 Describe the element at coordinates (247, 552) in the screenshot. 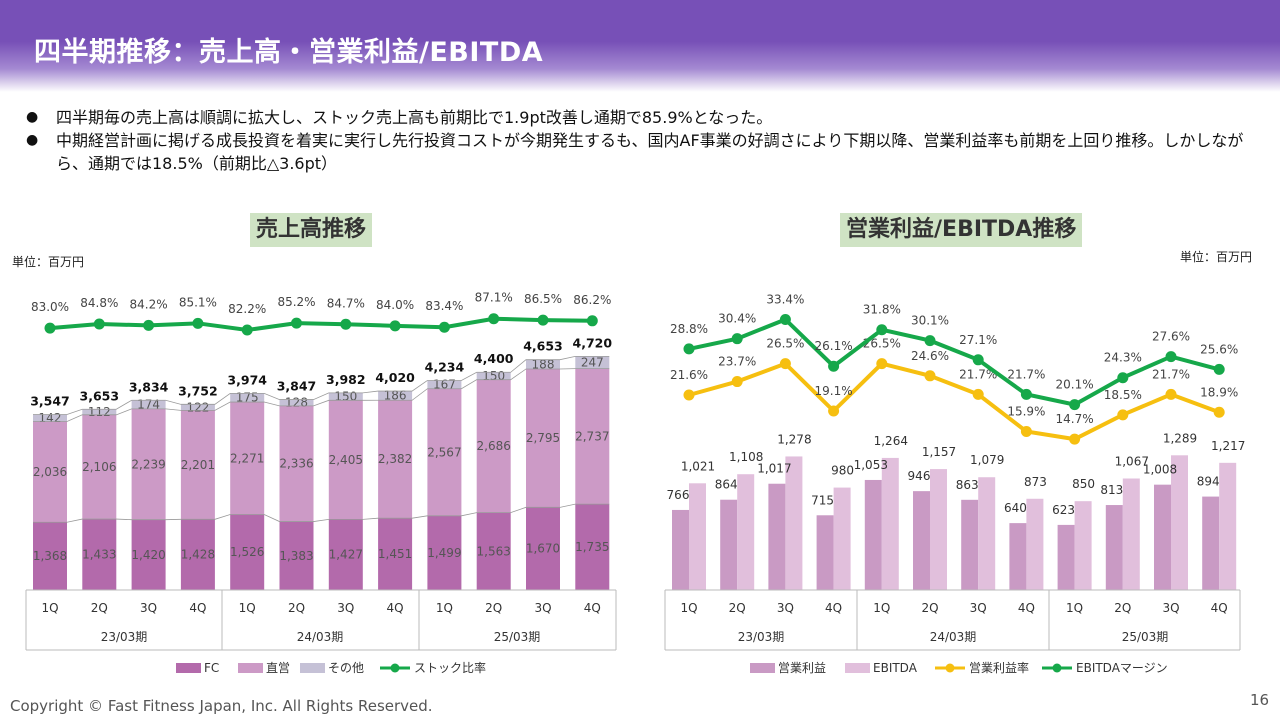

I see `sales-segment-label: 1,526` at that location.